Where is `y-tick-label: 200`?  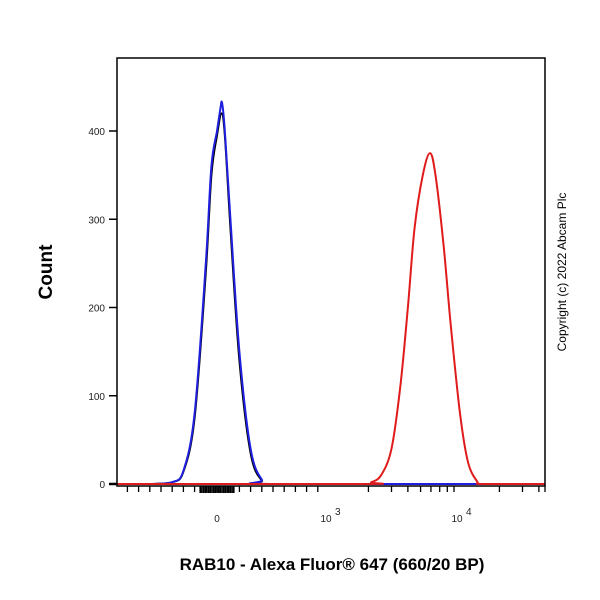
y-tick-label: 200 is located at coordinates (96, 309).